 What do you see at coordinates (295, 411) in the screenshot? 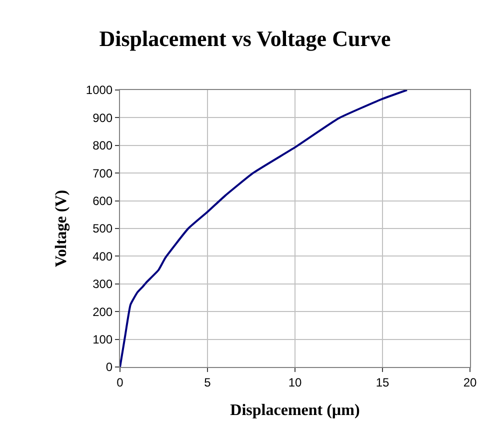
I see `x-axis-title: Displacement (µm)` at bounding box center [295, 411].